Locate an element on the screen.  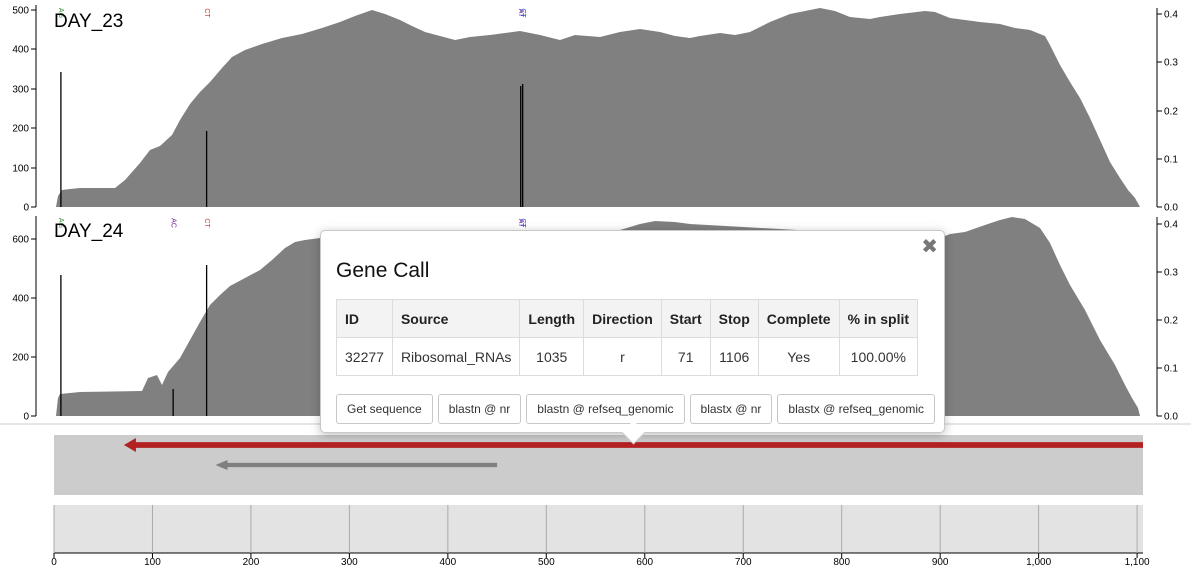
y-ticks-left: 0 100 200 300 400 500 is located at coordinates (24, 110).